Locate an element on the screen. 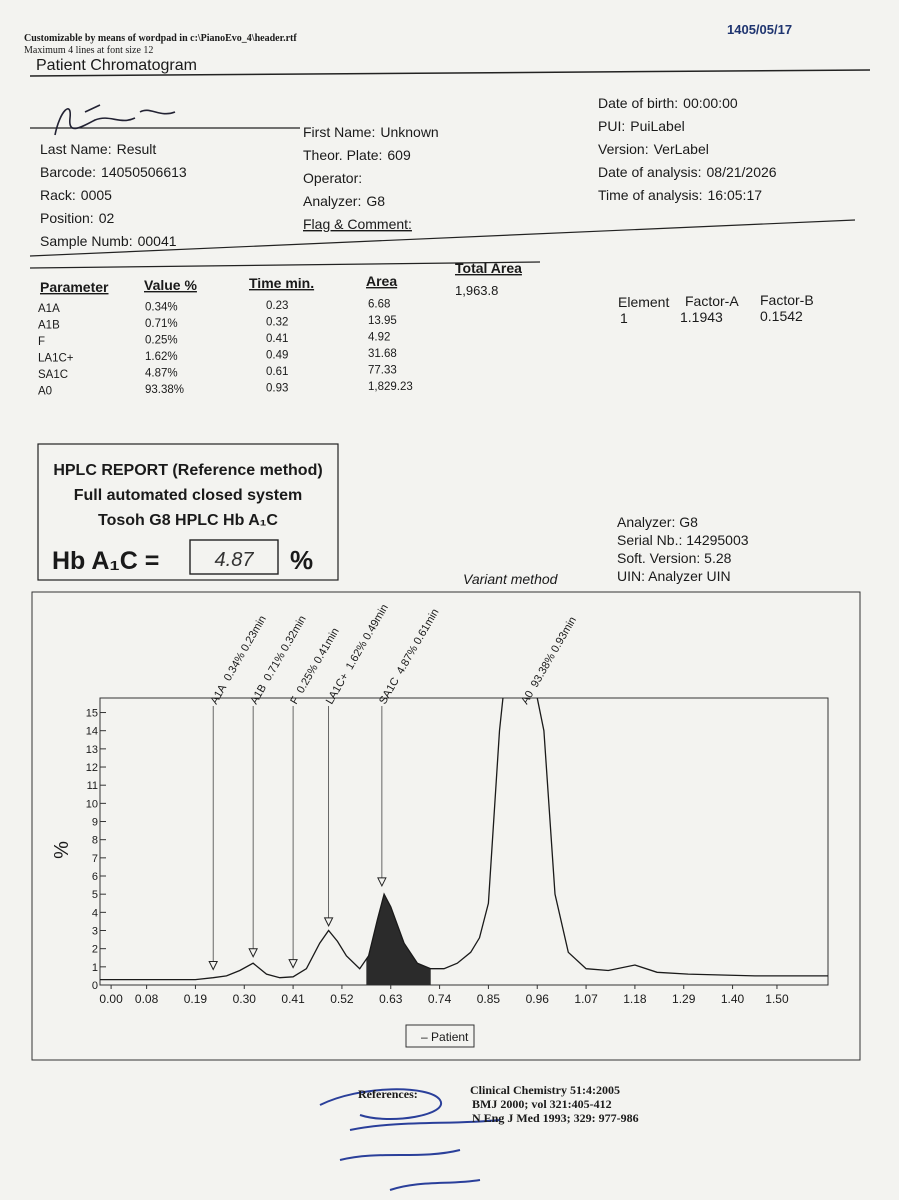 The height and width of the screenshot is (1200, 899). y-tick-label: 15 is located at coordinates (92, 714).